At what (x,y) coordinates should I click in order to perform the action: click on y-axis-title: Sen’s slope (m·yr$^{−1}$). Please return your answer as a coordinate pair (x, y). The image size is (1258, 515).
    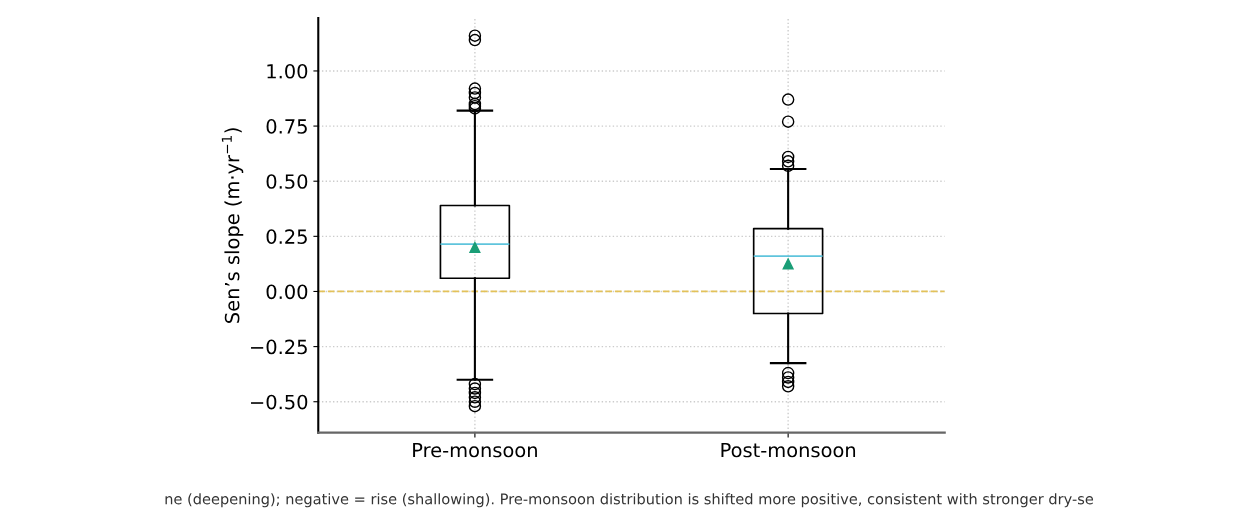
    Looking at the image, I should click on (232, 225).